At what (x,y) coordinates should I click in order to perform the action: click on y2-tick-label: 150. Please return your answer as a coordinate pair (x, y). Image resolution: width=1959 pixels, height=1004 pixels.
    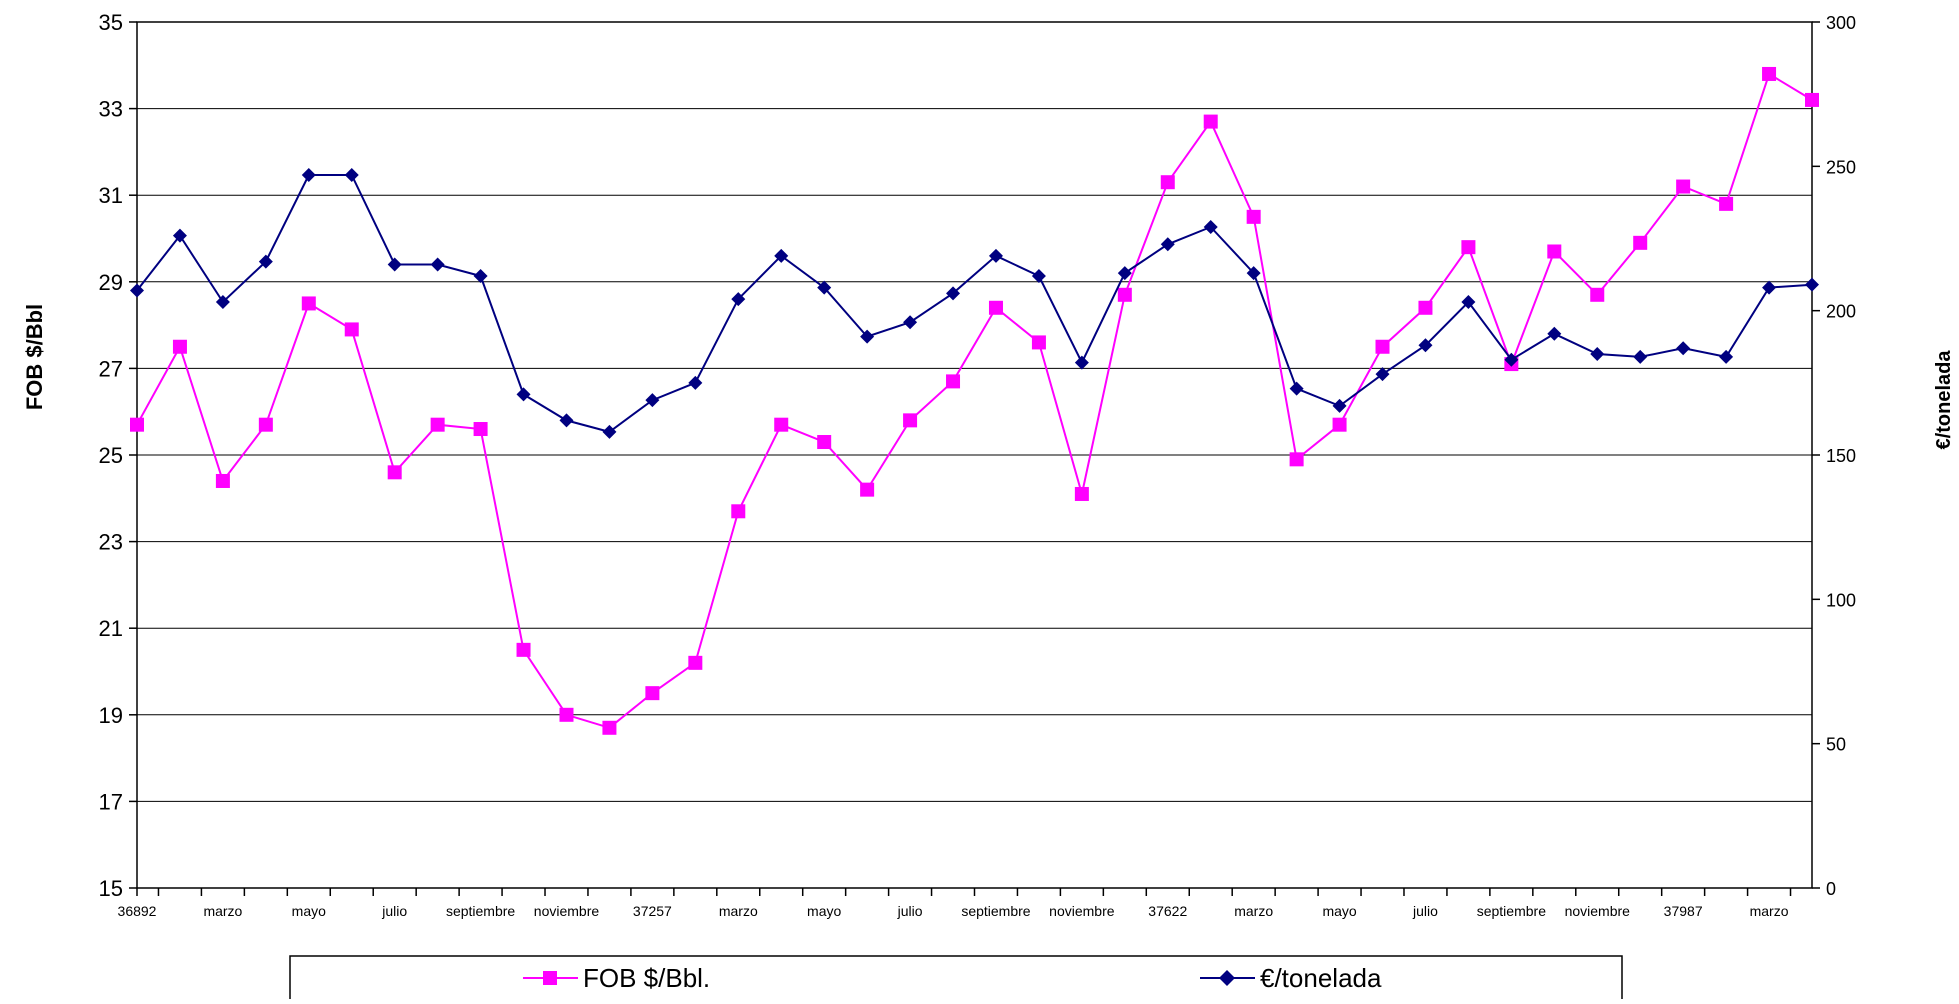
    Looking at the image, I should click on (1841, 456).